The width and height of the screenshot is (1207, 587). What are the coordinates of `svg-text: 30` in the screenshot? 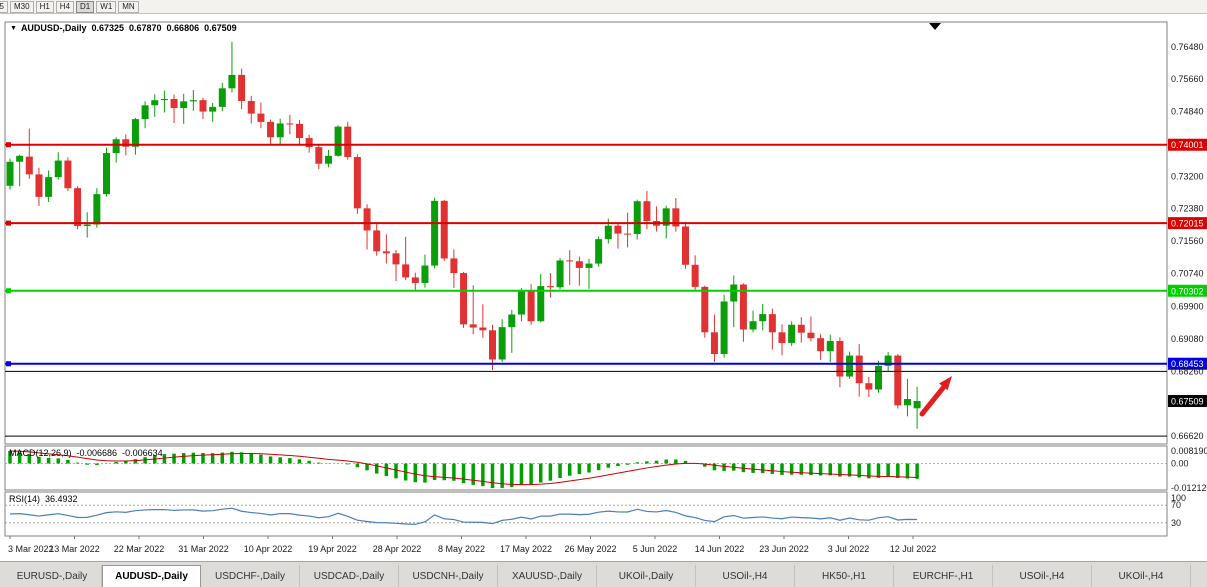 It's located at (1176, 523).